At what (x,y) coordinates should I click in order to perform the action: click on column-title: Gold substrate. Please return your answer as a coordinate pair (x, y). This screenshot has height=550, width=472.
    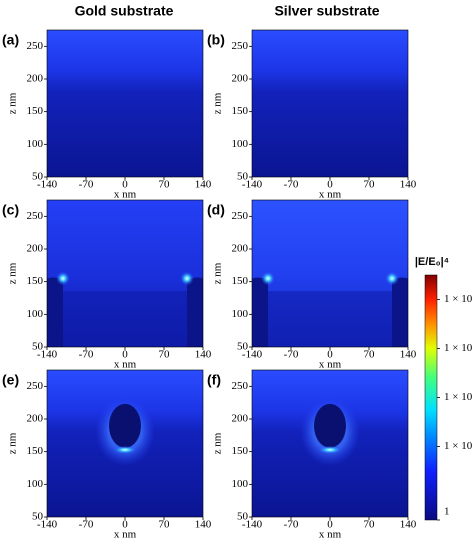
    Looking at the image, I should click on (124, 11).